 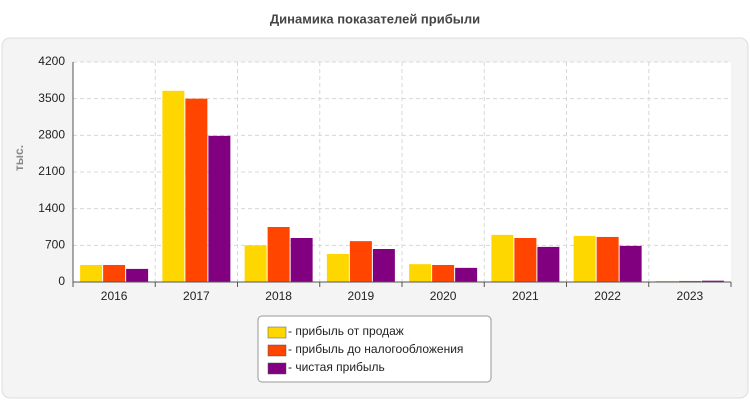 What do you see at coordinates (346, 331) in the screenshot?
I see `legend-label: - прибыль от продаж` at bounding box center [346, 331].